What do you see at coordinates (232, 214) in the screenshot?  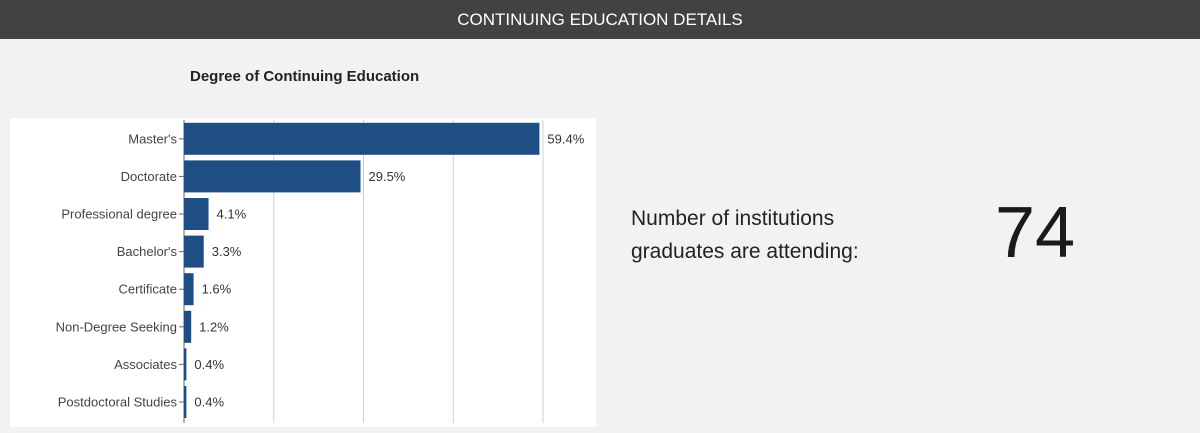 I see `data-label: 4.1%` at bounding box center [232, 214].